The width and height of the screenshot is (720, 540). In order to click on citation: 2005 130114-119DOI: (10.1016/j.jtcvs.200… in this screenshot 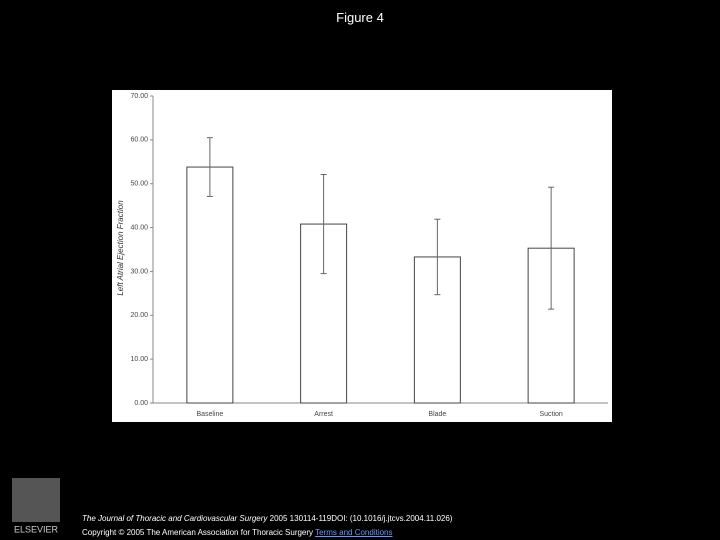, I will do `click(361, 518)`.